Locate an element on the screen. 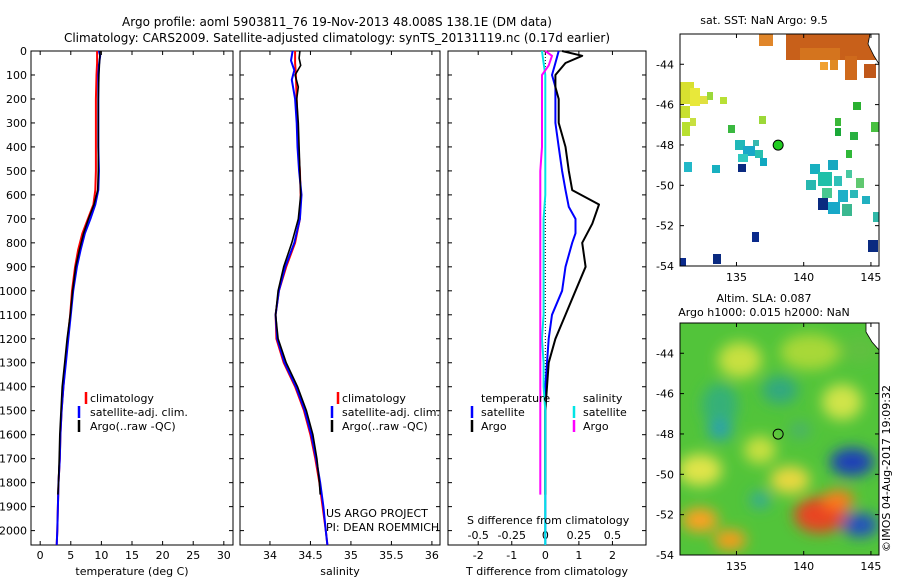 This screenshot has height=580, width=900. y-tick-label: 1400 is located at coordinates (13, 387).